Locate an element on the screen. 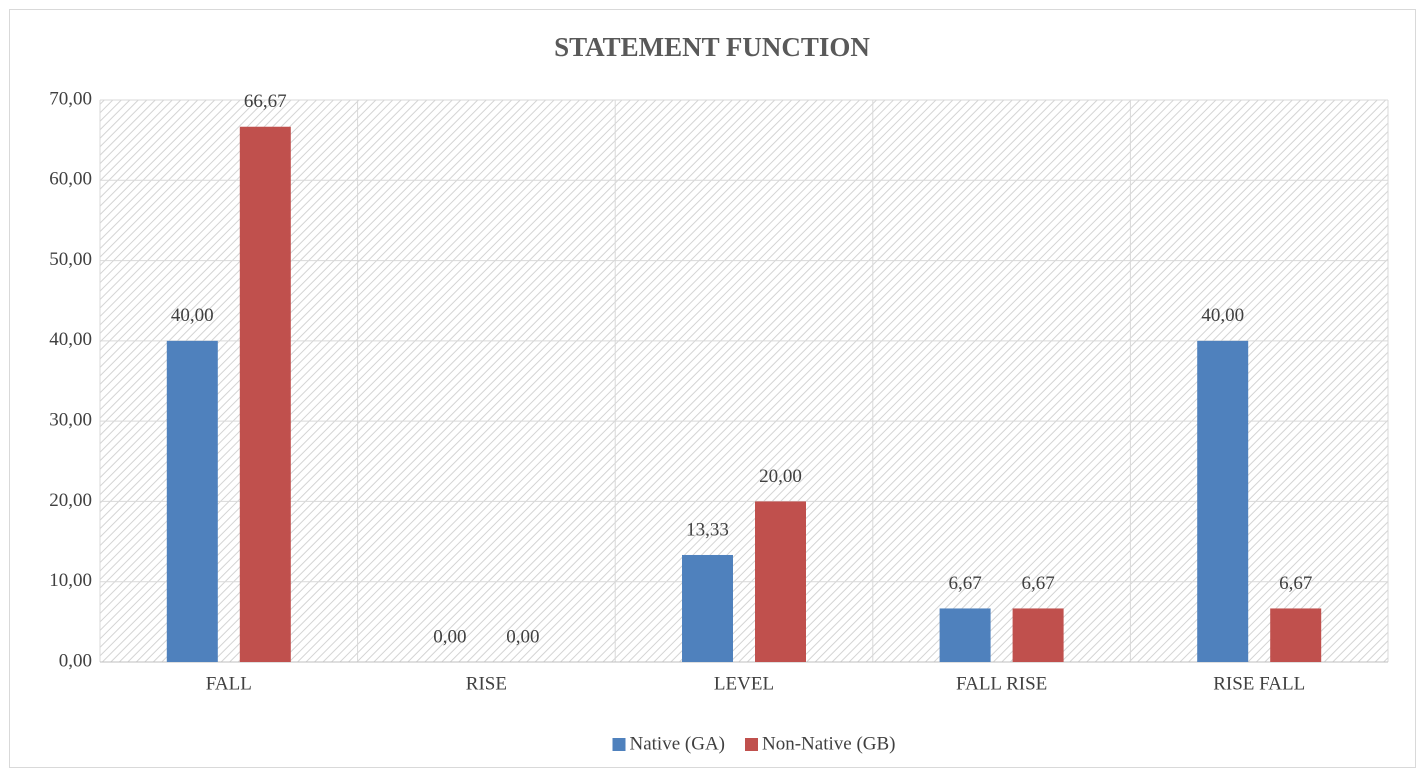 The width and height of the screenshot is (1425, 776). x-tick-label: RISE is located at coordinates (486, 683).